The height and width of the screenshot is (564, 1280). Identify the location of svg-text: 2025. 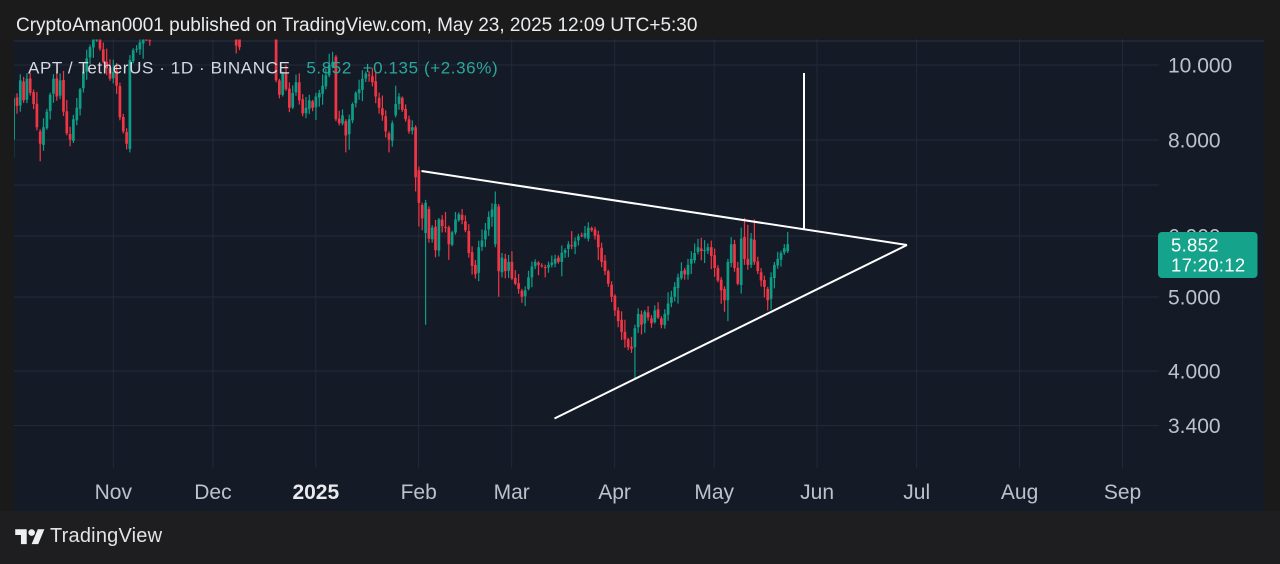
(315, 492).